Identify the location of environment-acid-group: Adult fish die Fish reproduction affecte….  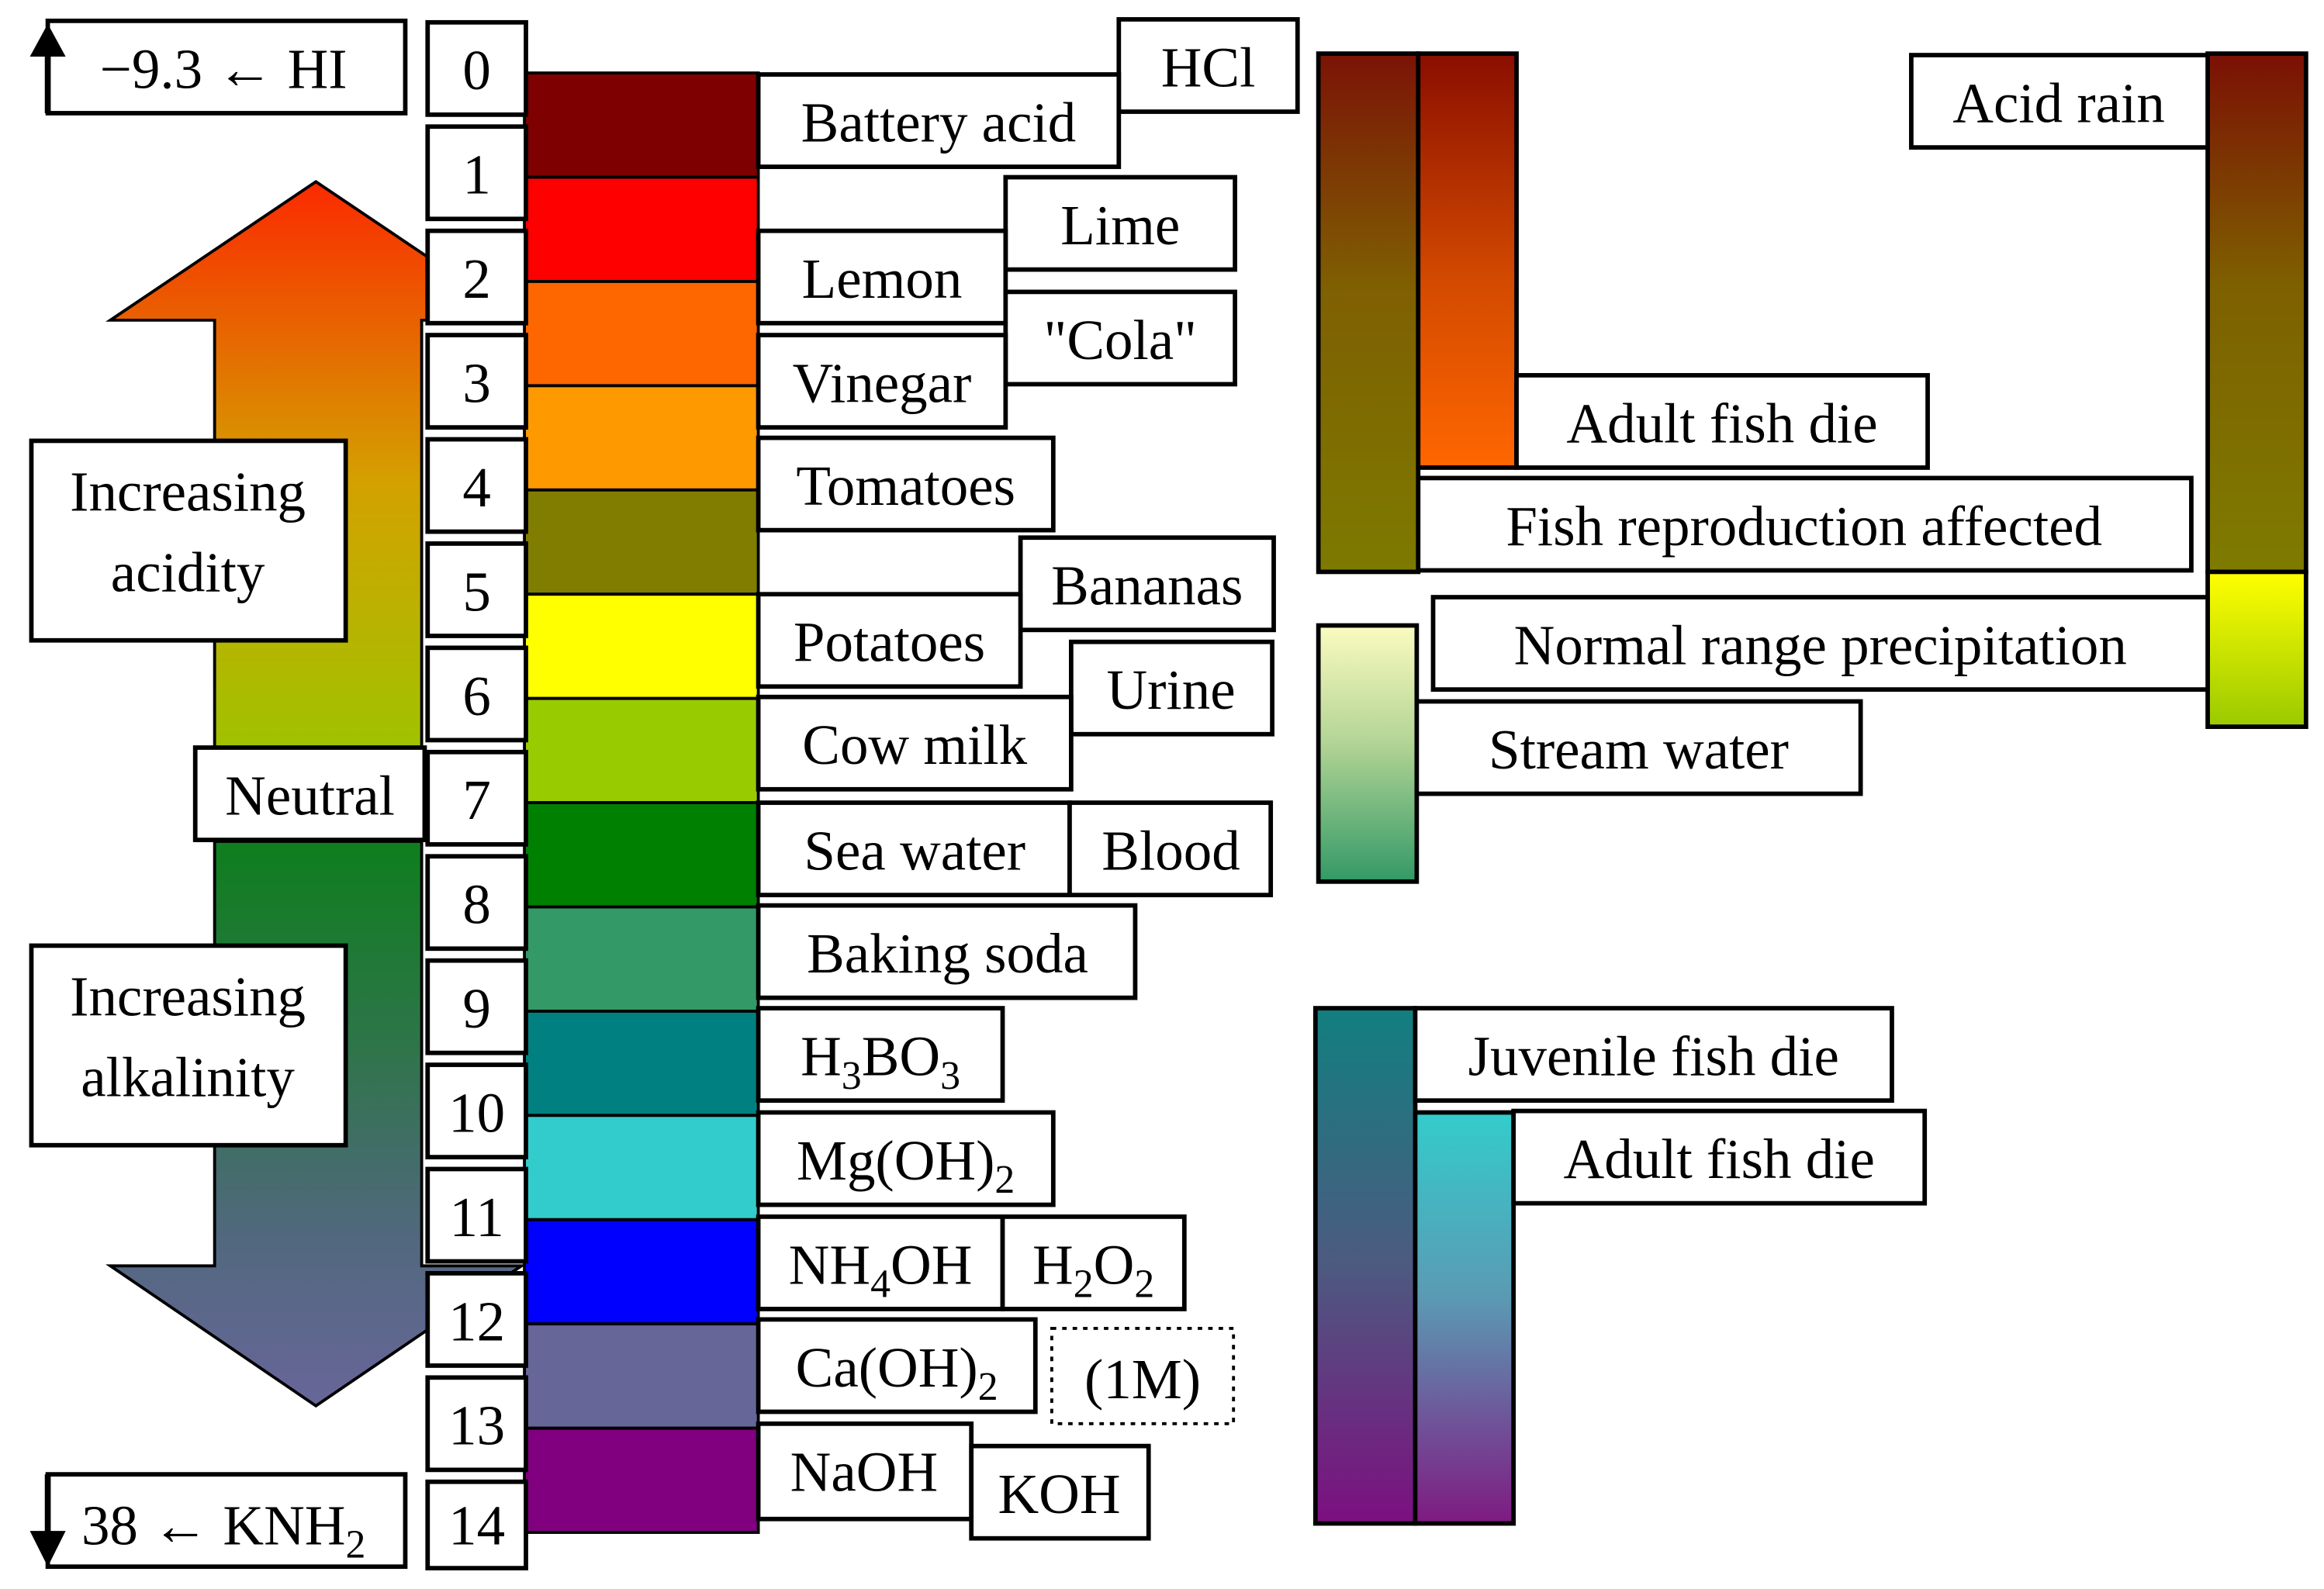
(1755, 313).